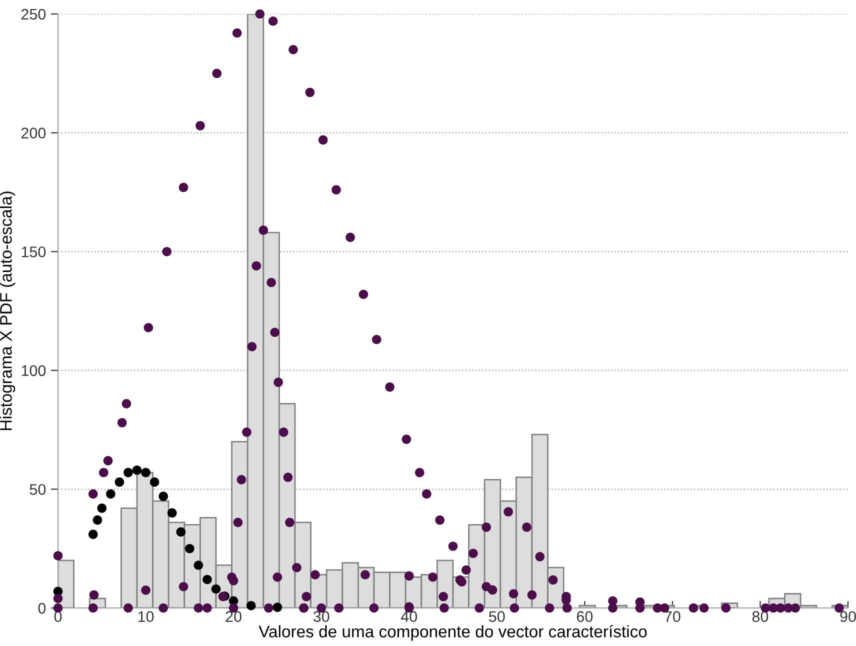 The height and width of the screenshot is (646, 856). I want to click on x-tick-label: 10, so click(146, 616).